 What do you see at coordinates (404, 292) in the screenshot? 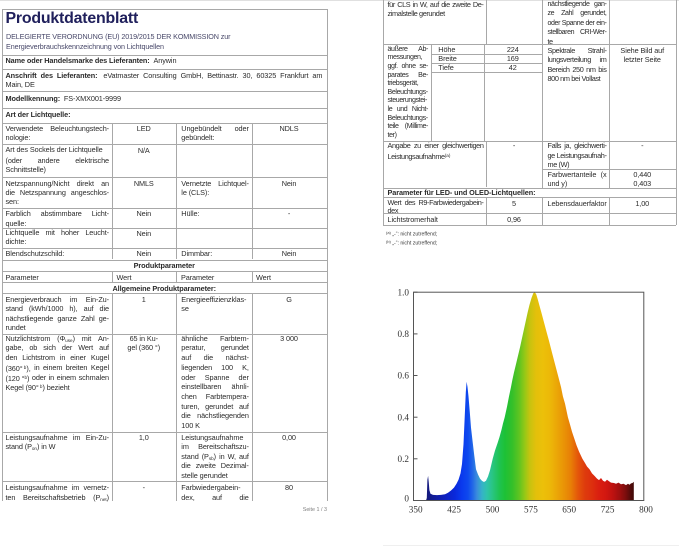
I see `svg-text: 1.0` at bounding box center [404, 292].